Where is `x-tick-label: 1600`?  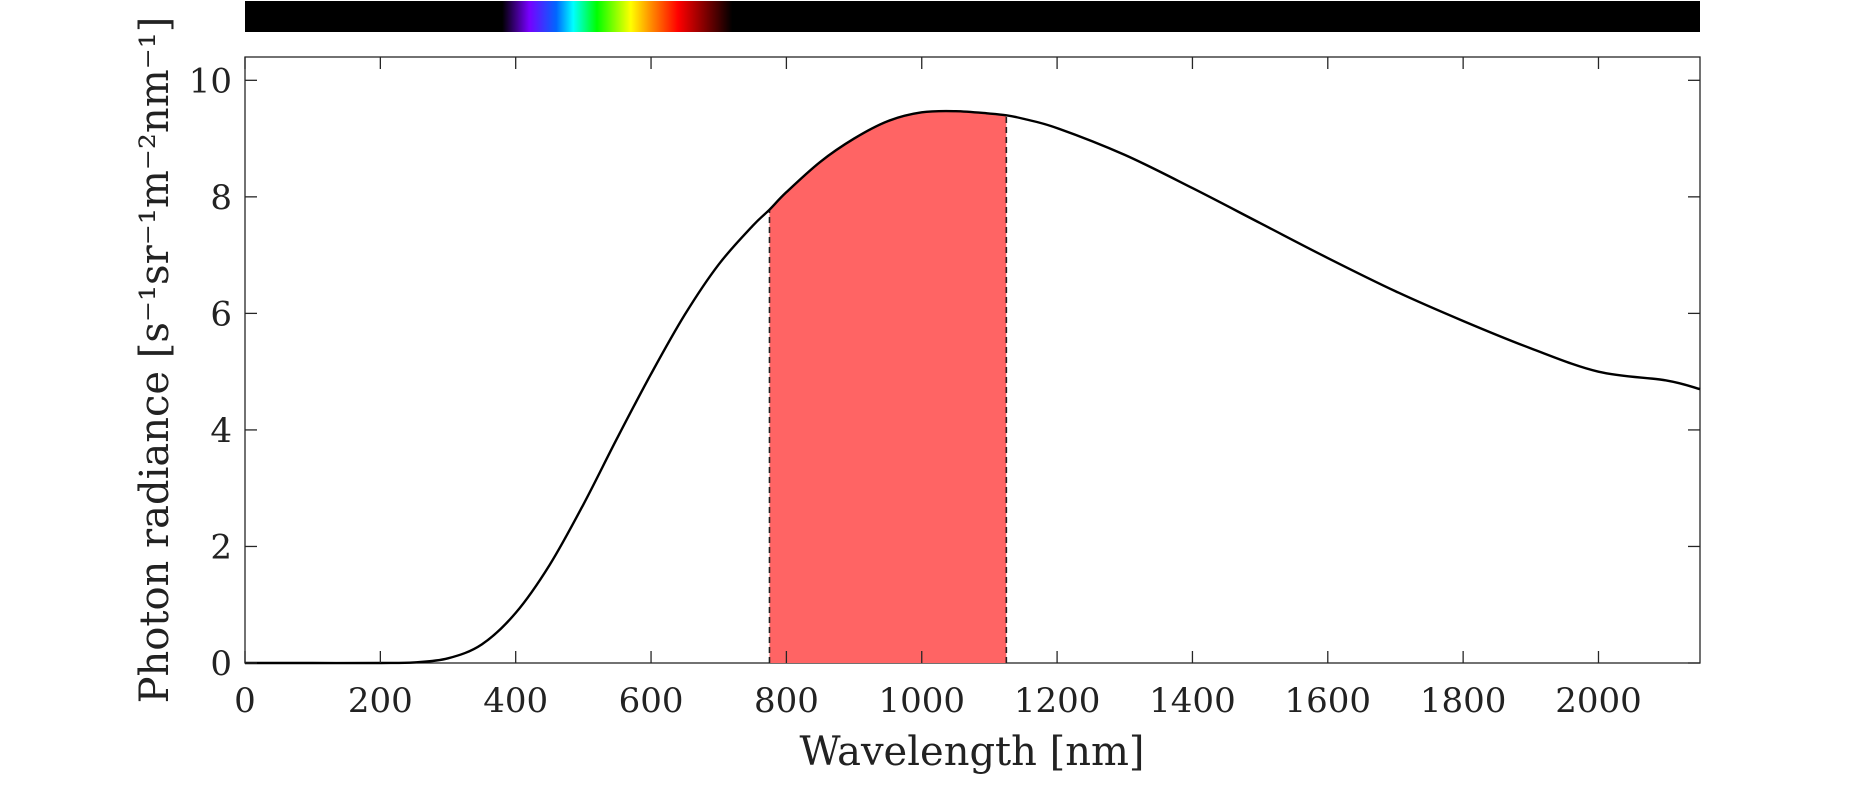 x-tick-label: 1600 is located at coordinates (1328, 701).